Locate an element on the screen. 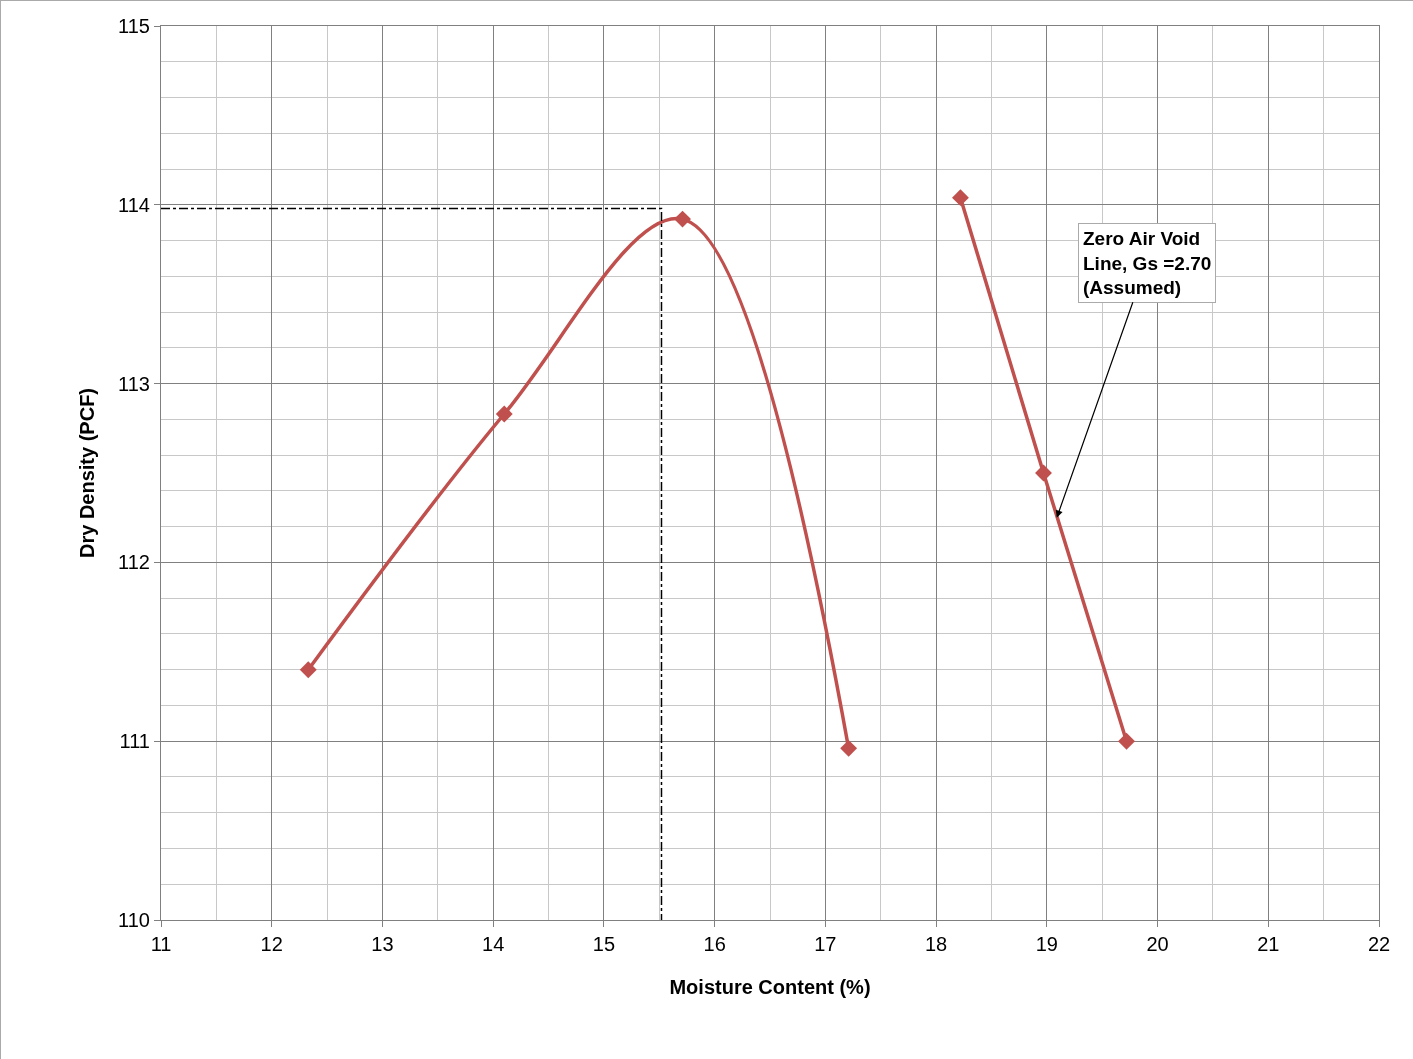 The width and height of the screenshot is (1413, 1059). x-tick-label: 17 is located at coordinates (825, 944).